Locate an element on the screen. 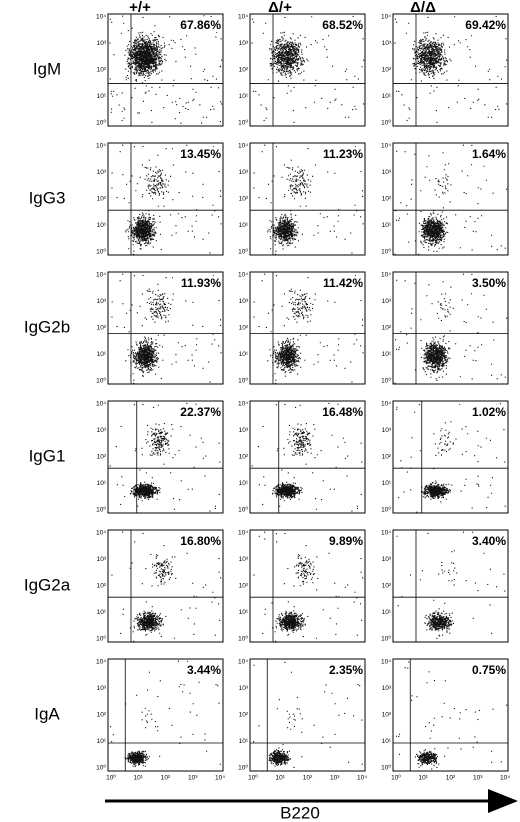  row-label: IgM is located at coordinates (47, 68).